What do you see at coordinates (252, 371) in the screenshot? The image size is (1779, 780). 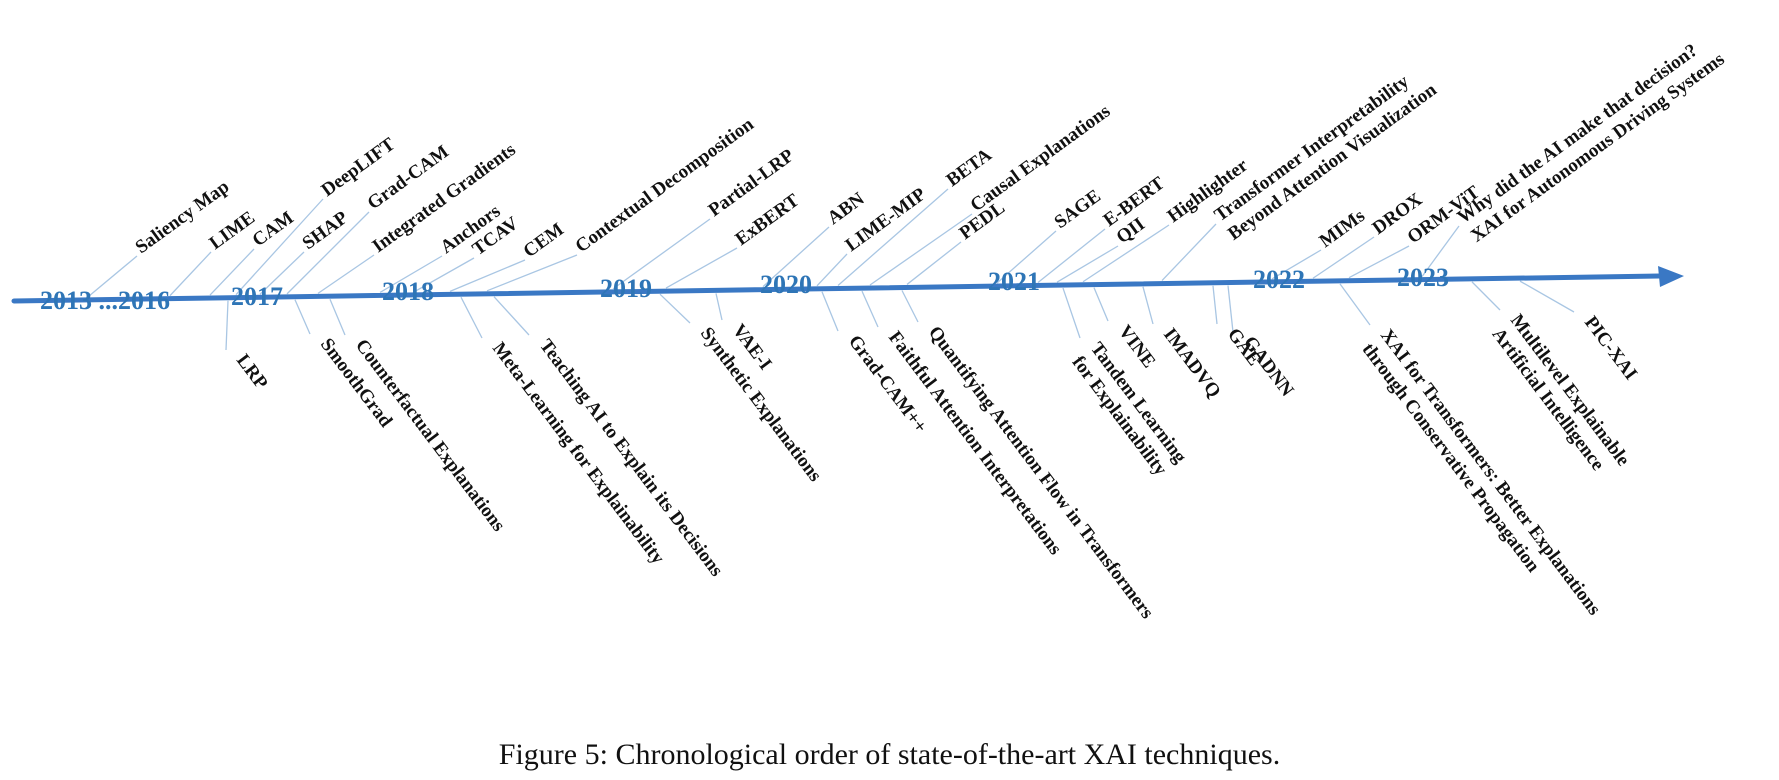 I see `technique-label-lrp: LRP` at bounding box center [252, 371].